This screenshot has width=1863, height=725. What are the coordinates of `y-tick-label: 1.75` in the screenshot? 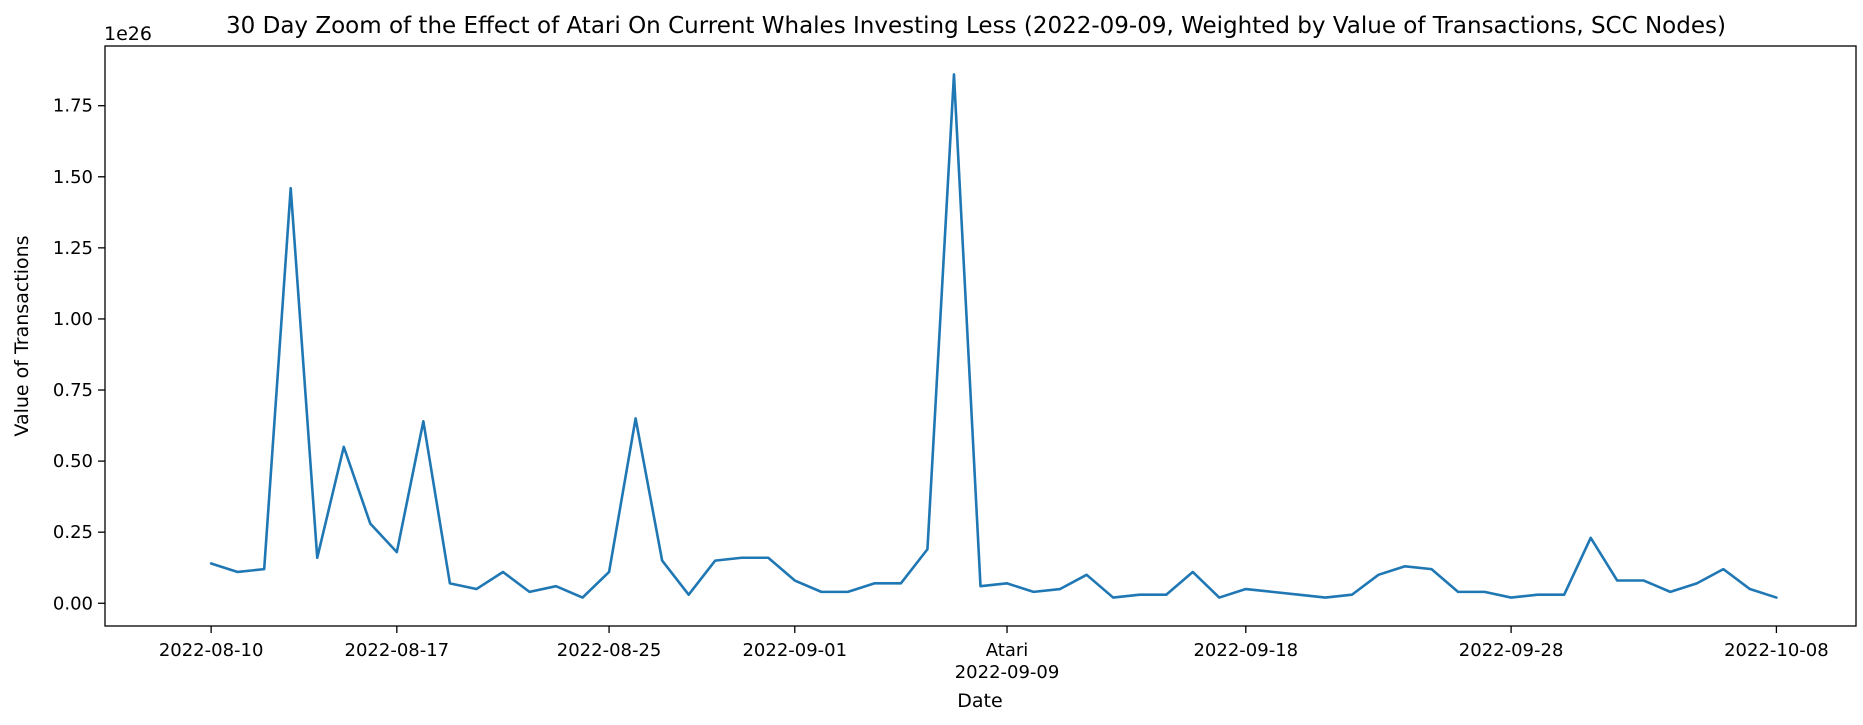 It's located at (73, 106).